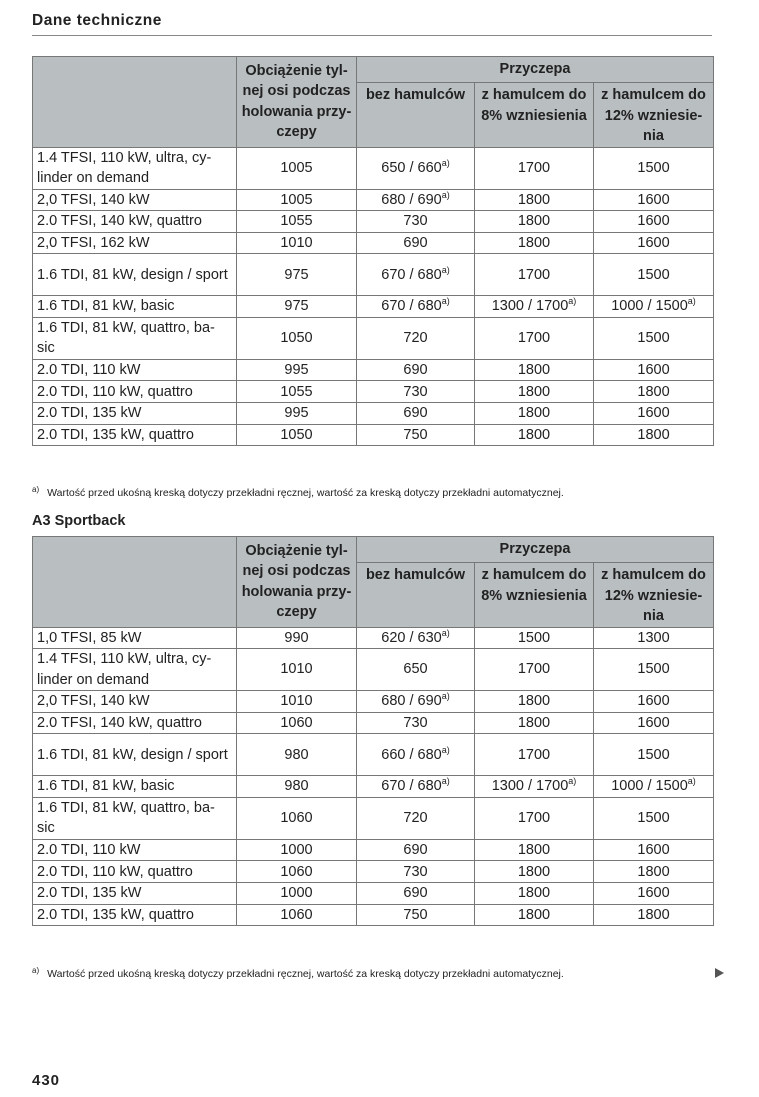  I want to click on value-cell: 650 / 660a), so click(415, 168).